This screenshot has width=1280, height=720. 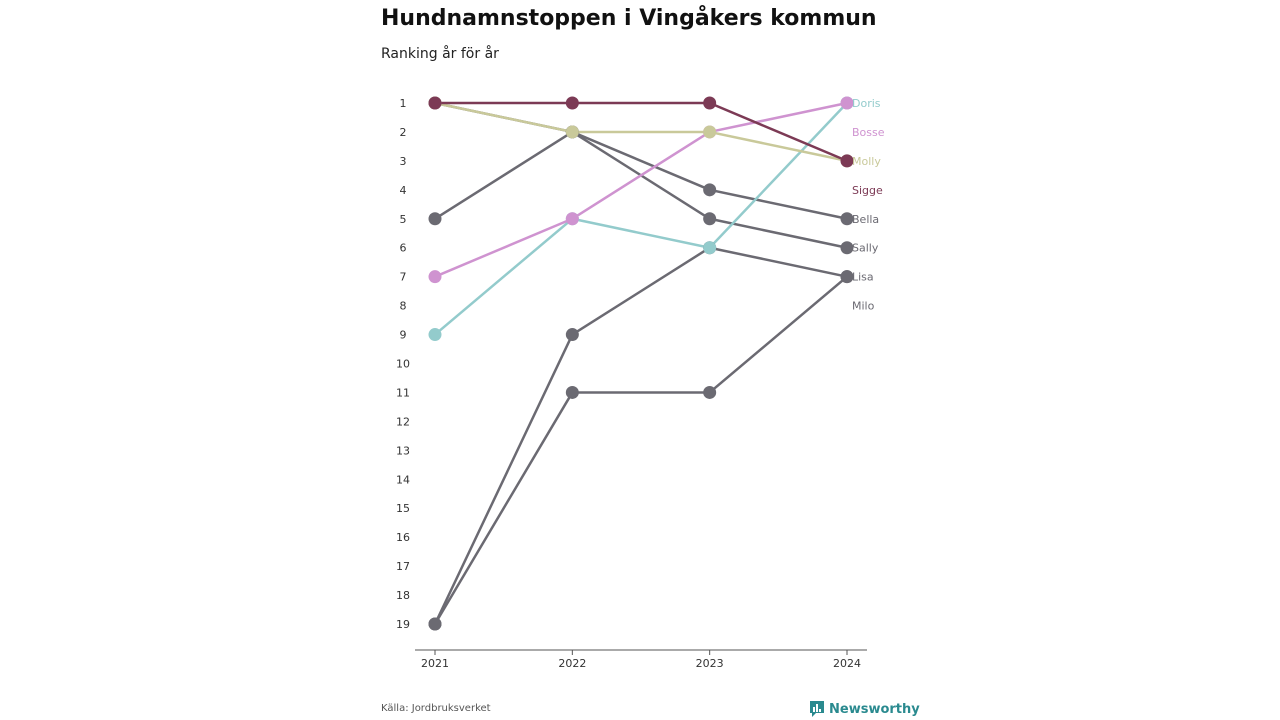 What do you see at coordinates (710, 663) in the screenshot?
I see `x-tick-label: 2023` at bounding box center [710, 663].